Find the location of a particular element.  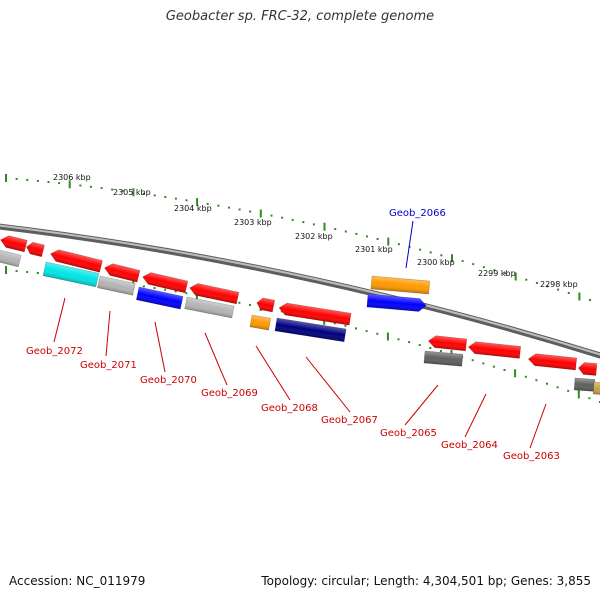

ruler-label: 2305 kbp is located at coordinates (132, 192).